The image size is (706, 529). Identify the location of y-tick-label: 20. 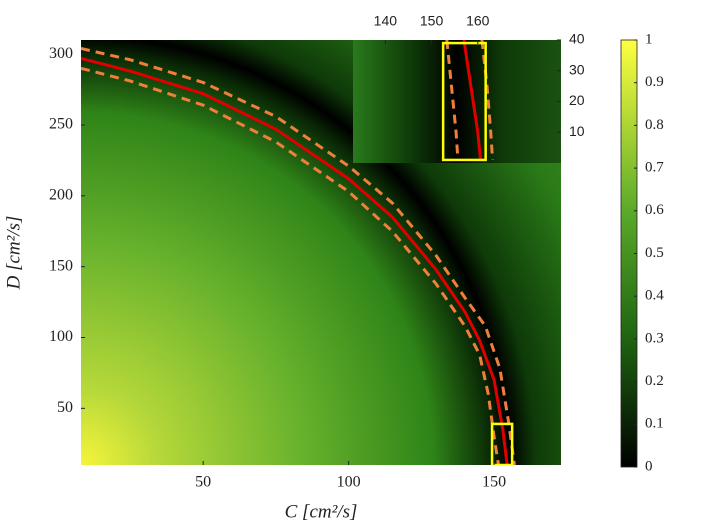
(577, 100).